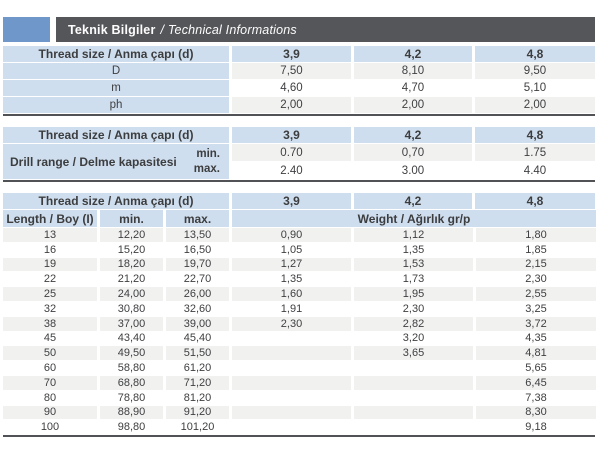  What do you see at coordinates (299, 427) in the screenshot?
I see `table-row: 100 98,80 101,20 9,18` at bounding box center [299, 427].